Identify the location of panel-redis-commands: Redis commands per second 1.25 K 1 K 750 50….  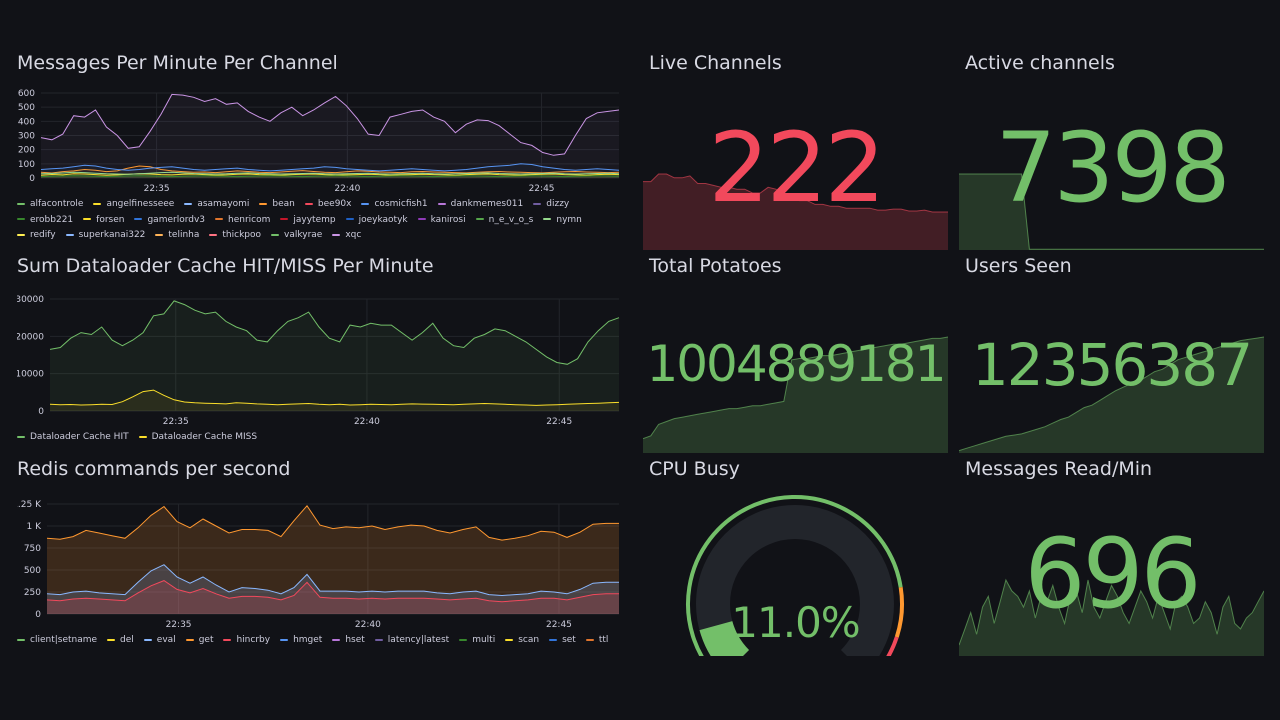
(322, 558).